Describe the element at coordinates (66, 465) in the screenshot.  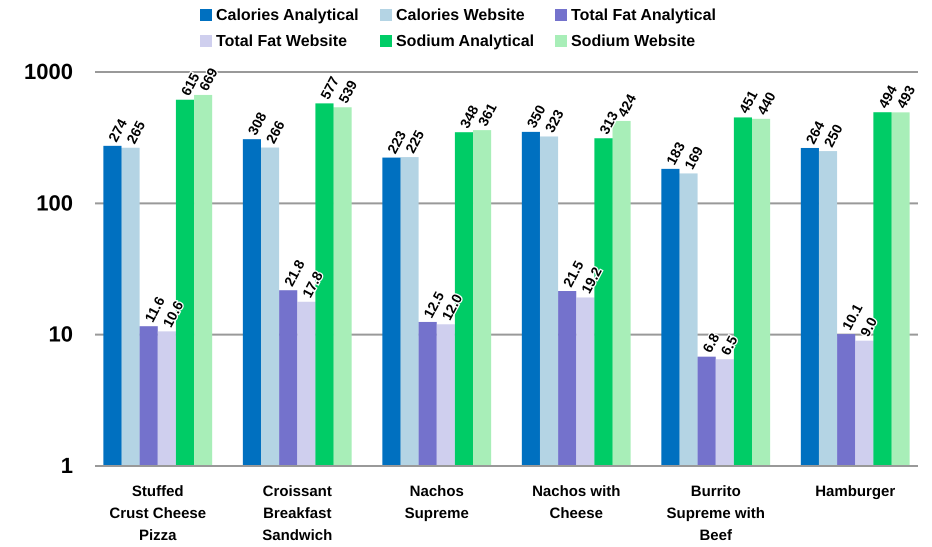
I see `y-tick-label: 1` at that location.